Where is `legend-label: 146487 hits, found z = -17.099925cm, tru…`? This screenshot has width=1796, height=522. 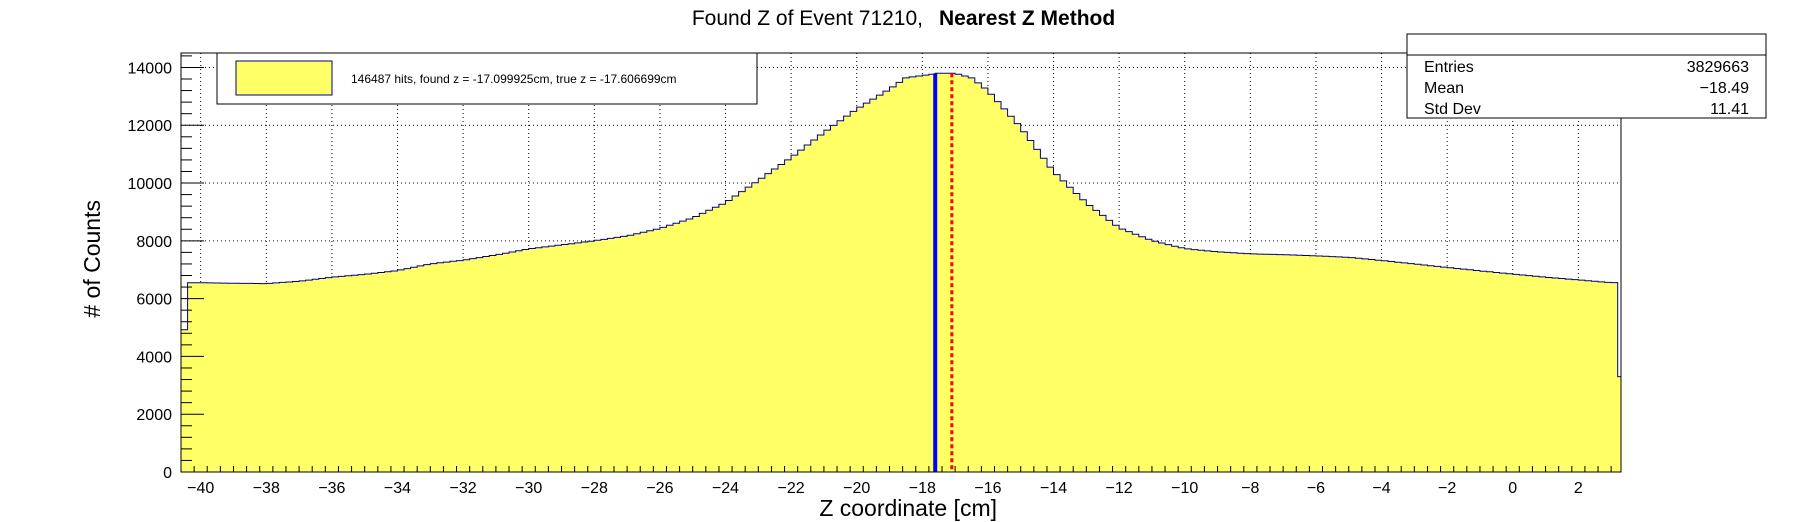 legend-label: 146487 hits, found z = -17.099925cm, tru… is located at coordinates (514, 79).